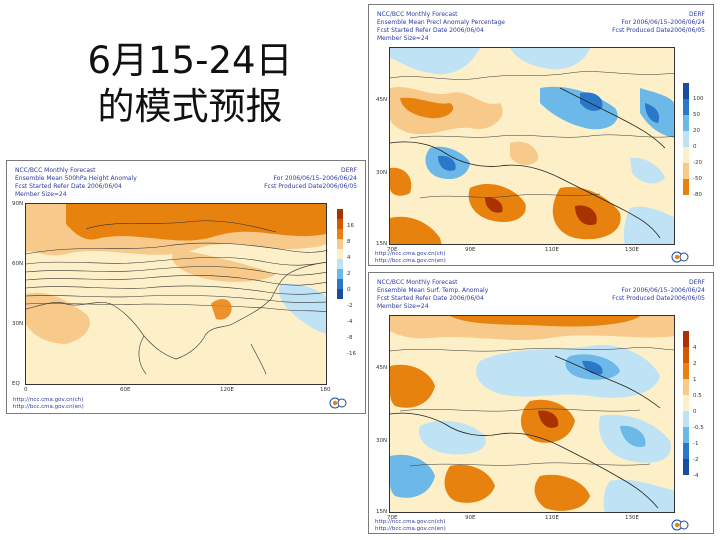 This screenshot has width=720, height=540. What do you see at coordinates (632, 250) in the screenshot?
I see `precip-lon-130e: 130E` at bounding box center [632, 250].